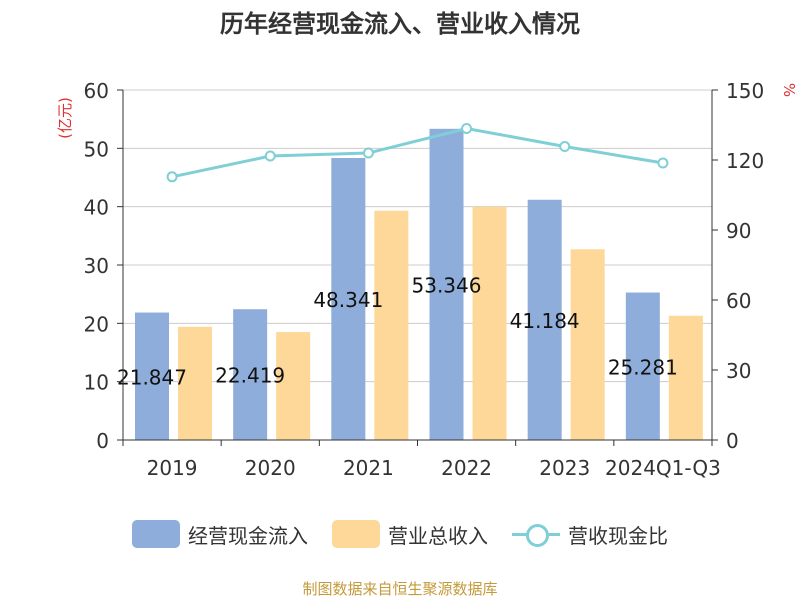 This screenshot has height=600, width=800. What do you see at coordinates (466, 468) in the screenshot?
I see `x-tick-label: 2022` at bounding box center [466, 468].